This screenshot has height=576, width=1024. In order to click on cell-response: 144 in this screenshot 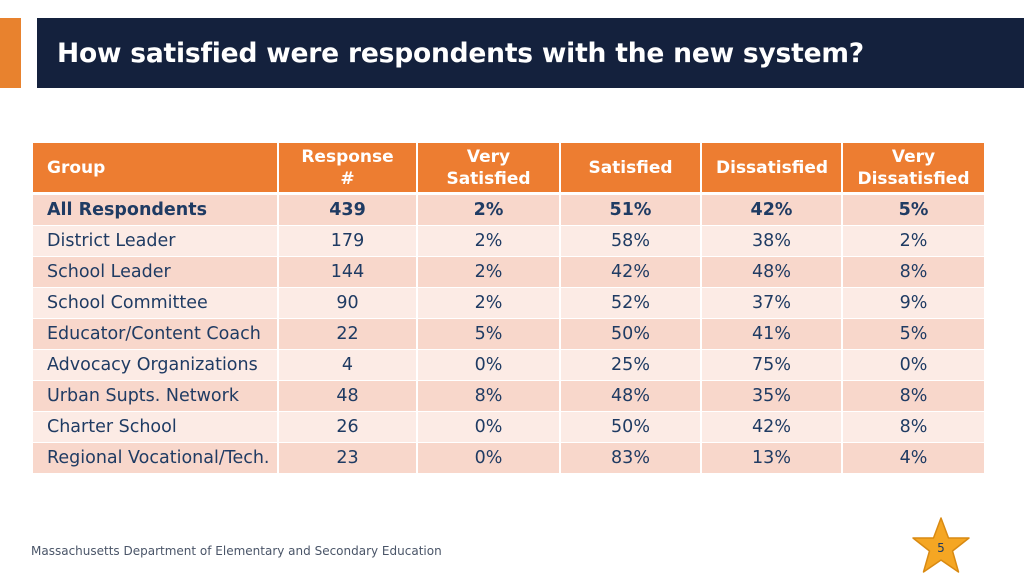, I will do `click(348, 272)`.